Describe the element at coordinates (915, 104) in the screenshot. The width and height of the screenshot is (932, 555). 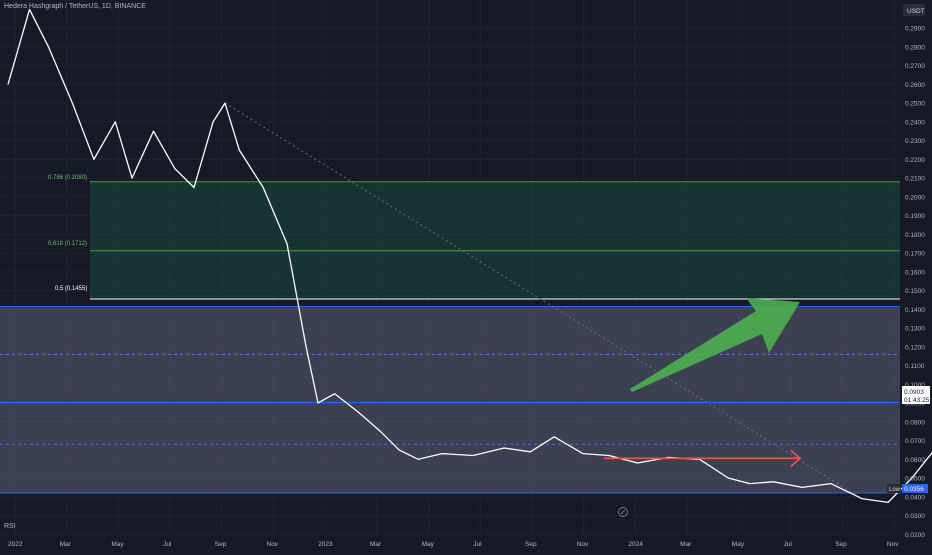
I see `price-tick-label: 0.2500` at that location.